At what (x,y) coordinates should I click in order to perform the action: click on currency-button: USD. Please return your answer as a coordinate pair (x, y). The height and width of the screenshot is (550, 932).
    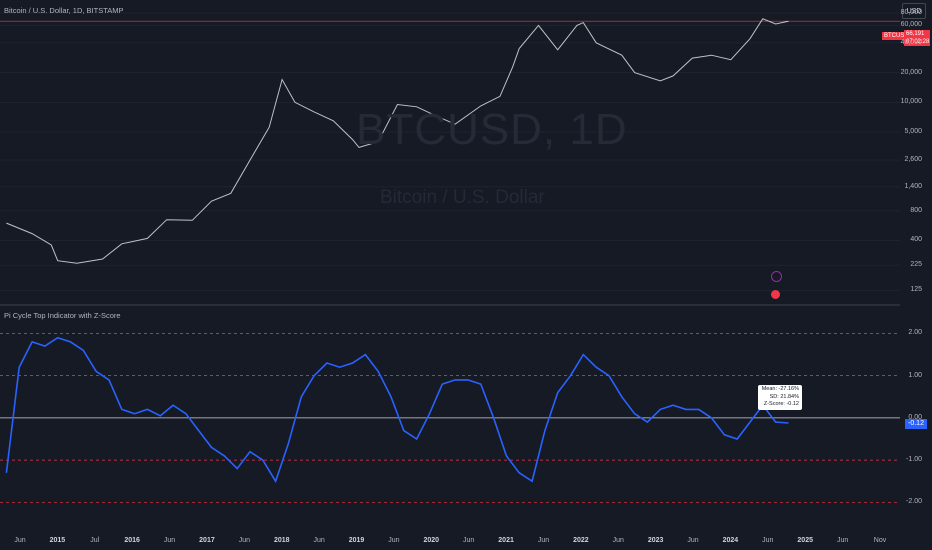
    Looking at the image, I should click on (914, 11).